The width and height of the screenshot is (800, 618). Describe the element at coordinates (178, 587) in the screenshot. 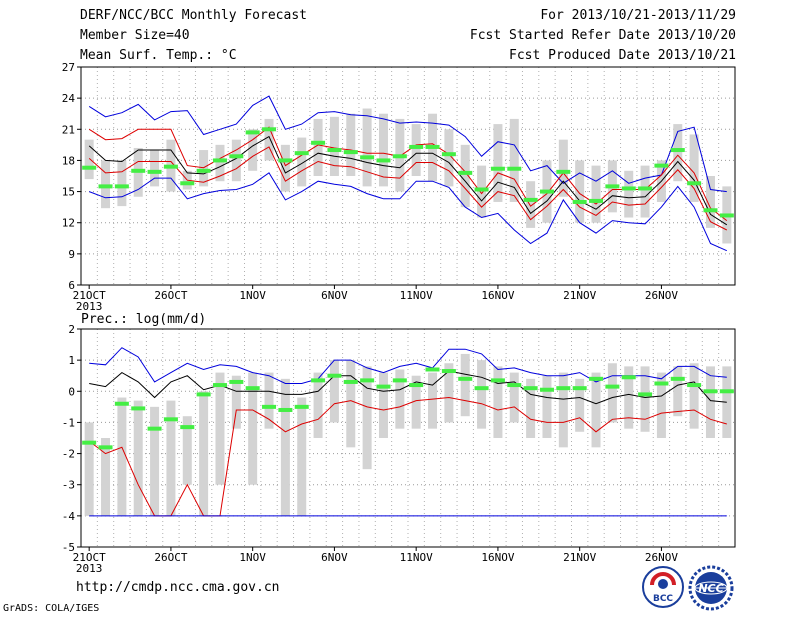

I see `website-url: http://cmdp.ncc.cma.gov.cn` at that location.